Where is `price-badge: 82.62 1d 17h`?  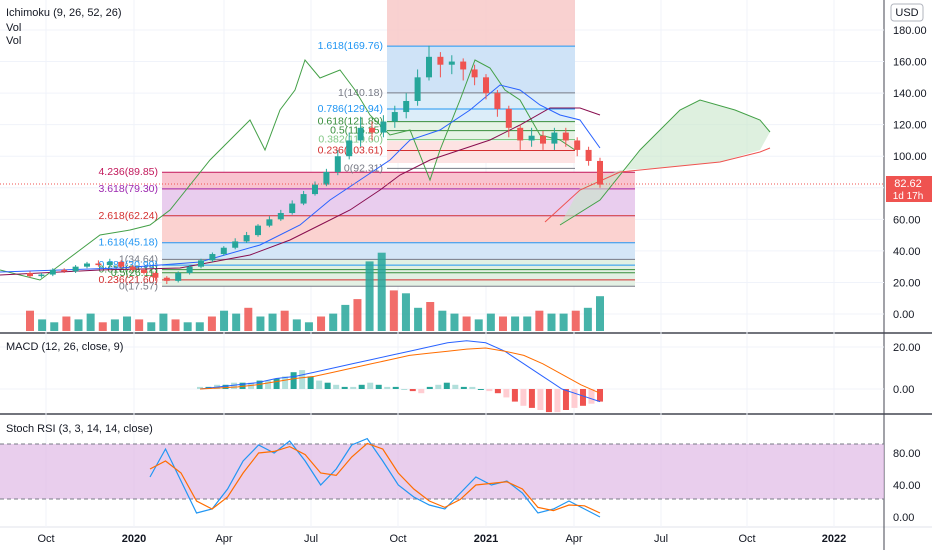
price-badge: 82.62 1d 17h is located at coordinates (909, 189).